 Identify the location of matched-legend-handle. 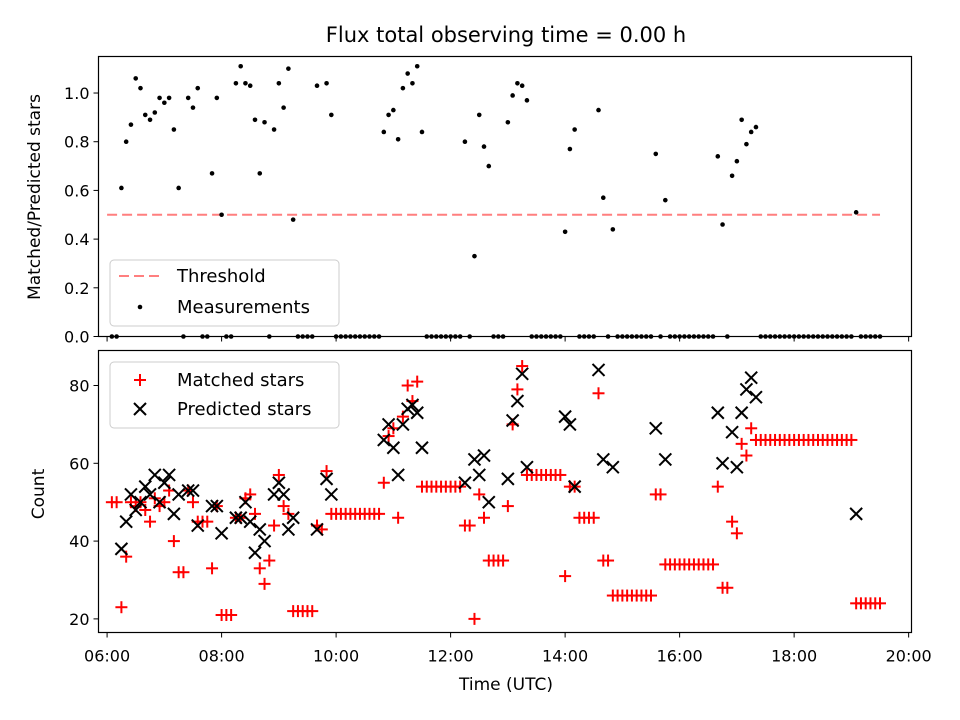
(140, 380).